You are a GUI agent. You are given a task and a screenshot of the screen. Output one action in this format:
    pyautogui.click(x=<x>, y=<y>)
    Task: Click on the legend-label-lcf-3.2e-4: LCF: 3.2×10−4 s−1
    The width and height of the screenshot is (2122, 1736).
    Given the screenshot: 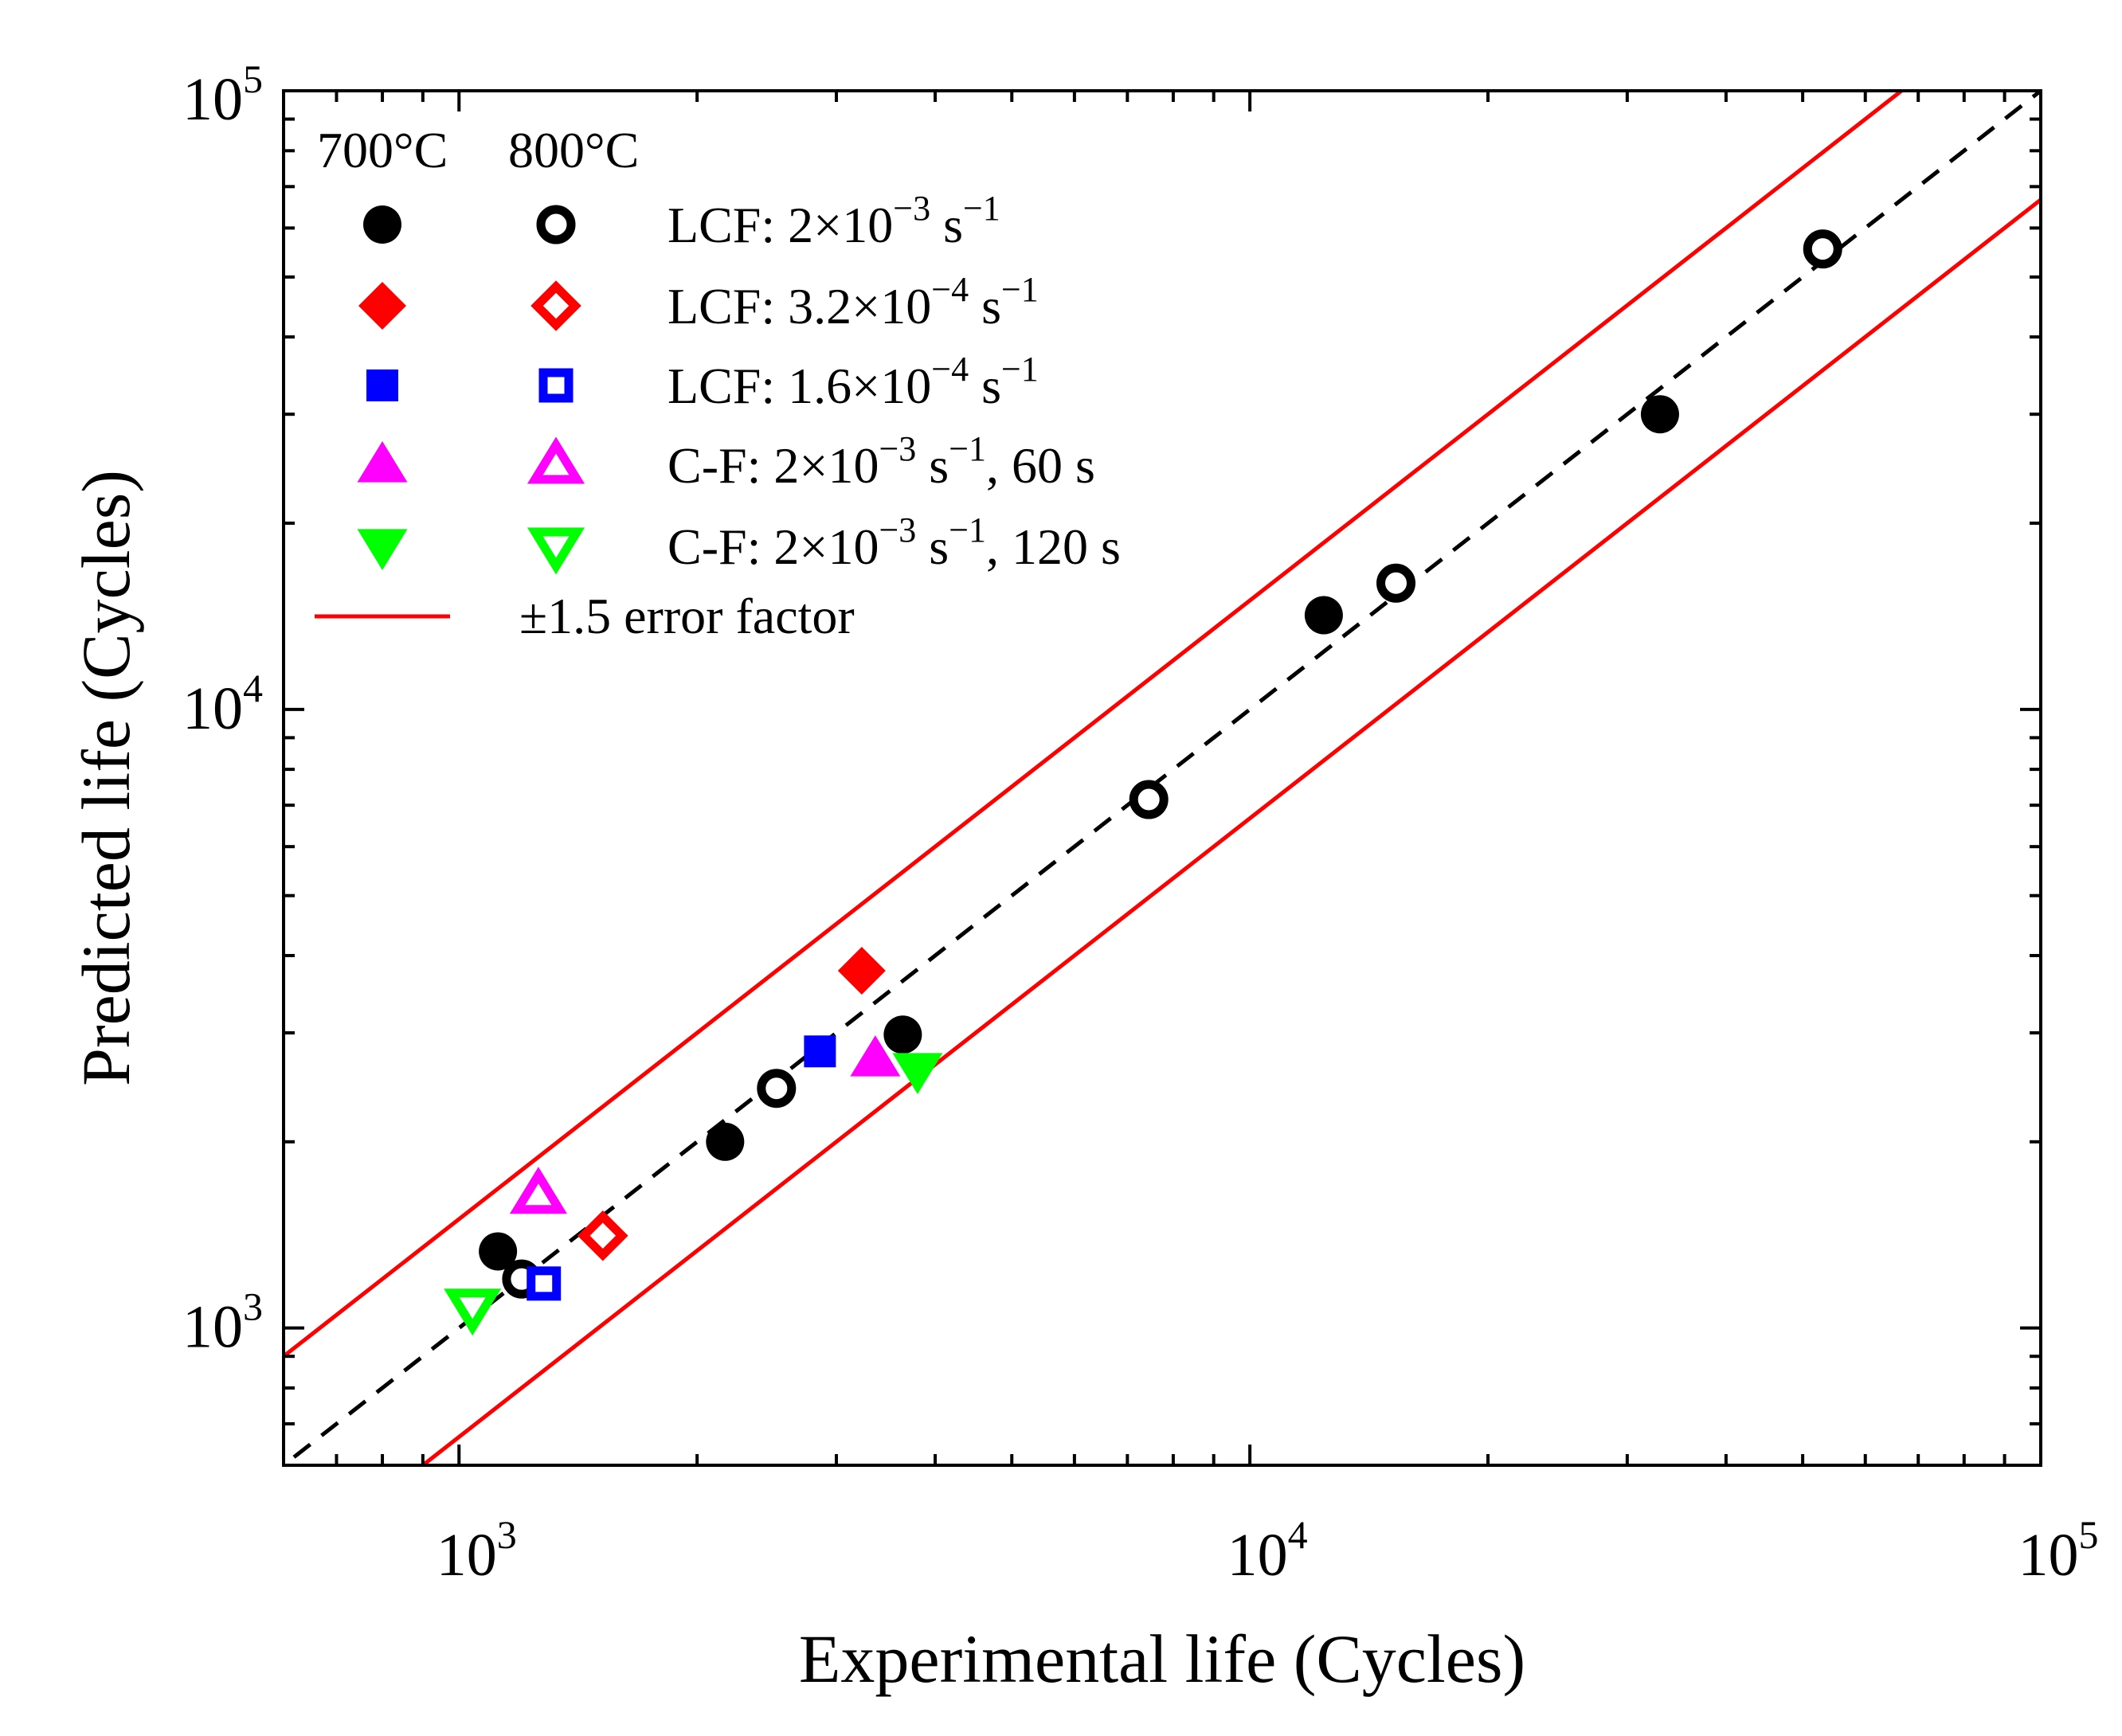 What is the action you would take?
    pyautogui.click(x=853, y=302)
    